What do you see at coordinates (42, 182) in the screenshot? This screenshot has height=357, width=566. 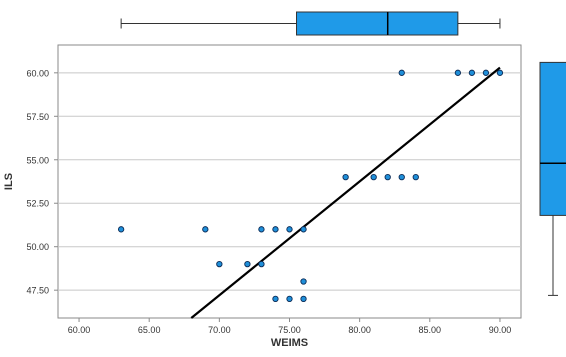 I see `y-axis-ticks: 47.50 50.00 52.50 55.00 57.50 60.00` at bounding box center [42, 182].